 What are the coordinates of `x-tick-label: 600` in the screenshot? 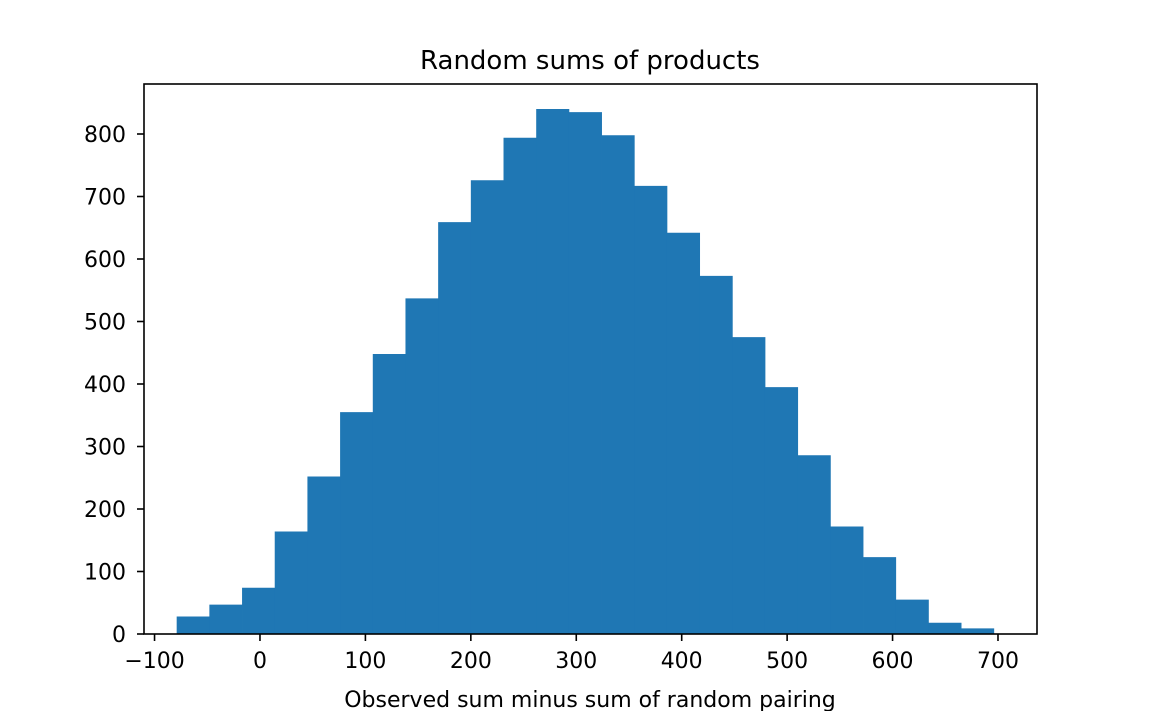 It's located at (893, 661).